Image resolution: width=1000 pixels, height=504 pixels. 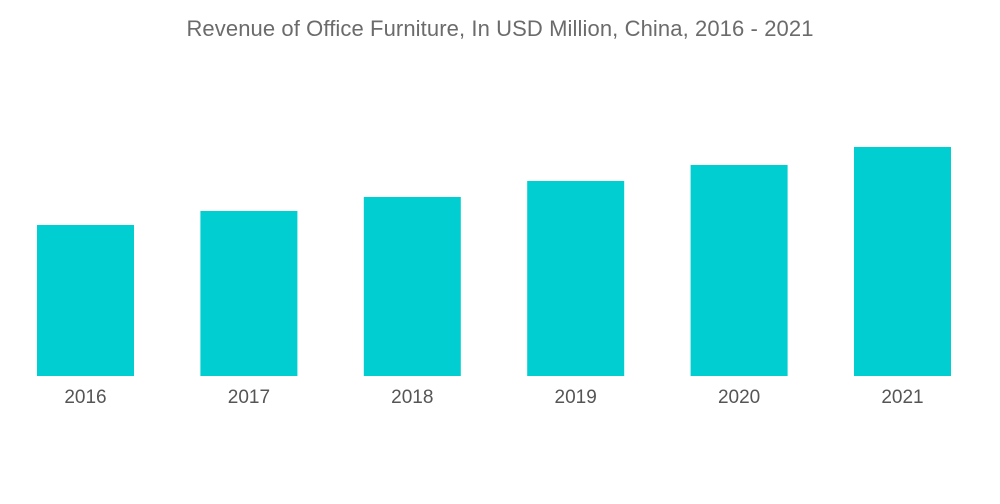 What do you see at coordinates (412, 397) in the screenshot?
I see `x-tick-label-2018: 2018` at bounding box center [412, 397].